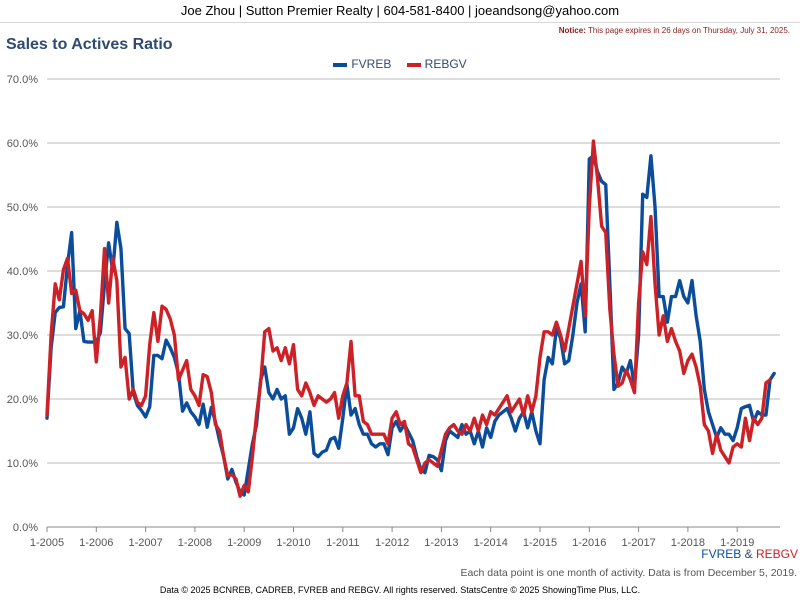 The height and width of the screenshot is (600, 800). I want to click on bottom-caption-legend: FVREB & REBGV, so click(749, 554).